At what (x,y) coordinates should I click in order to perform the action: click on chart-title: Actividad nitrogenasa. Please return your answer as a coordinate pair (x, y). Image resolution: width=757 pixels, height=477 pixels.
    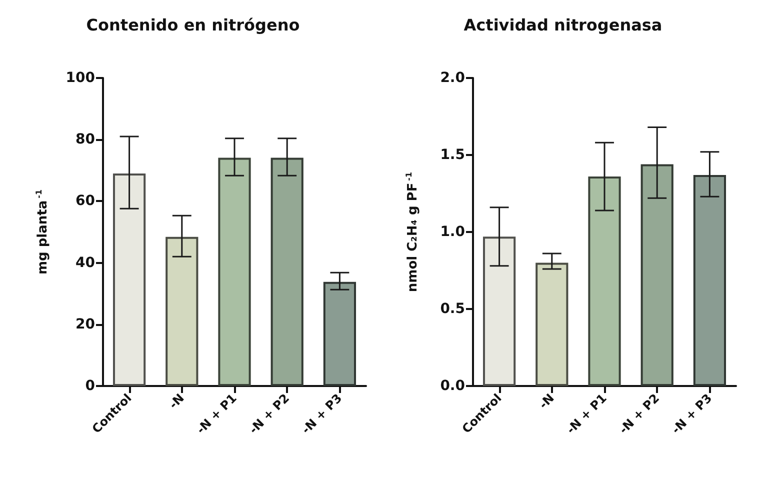
    Looking at the image, I should click on (563, 25).